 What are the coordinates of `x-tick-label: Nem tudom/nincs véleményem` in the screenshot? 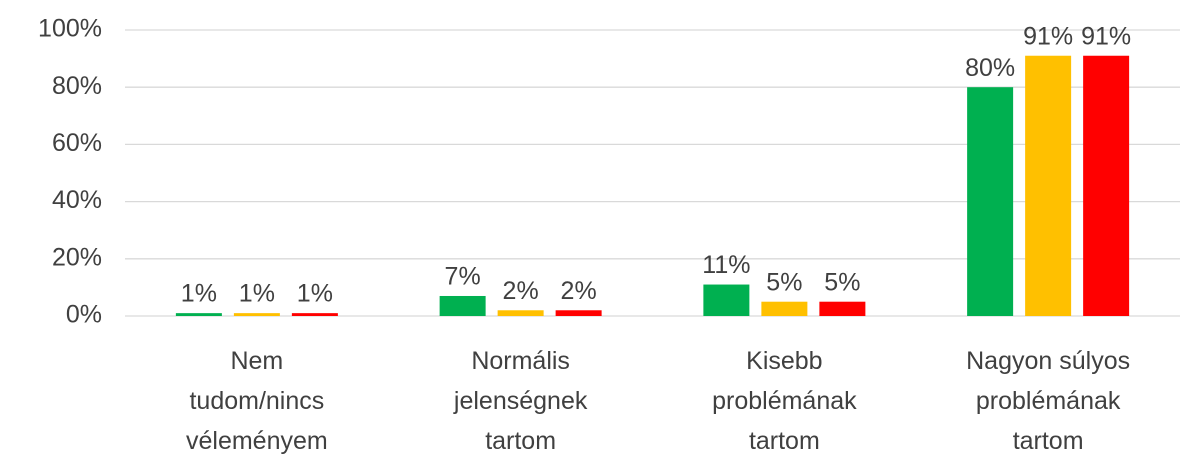 It's located at (257, 401).